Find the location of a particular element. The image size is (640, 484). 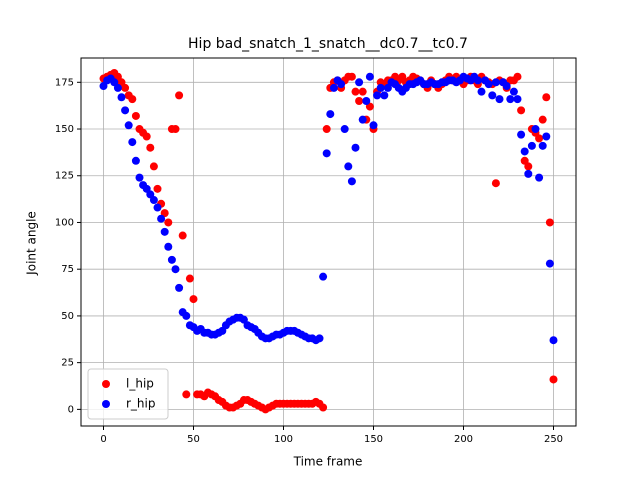

y-axis-label: Joint angle is located at coordinates (32, 243).